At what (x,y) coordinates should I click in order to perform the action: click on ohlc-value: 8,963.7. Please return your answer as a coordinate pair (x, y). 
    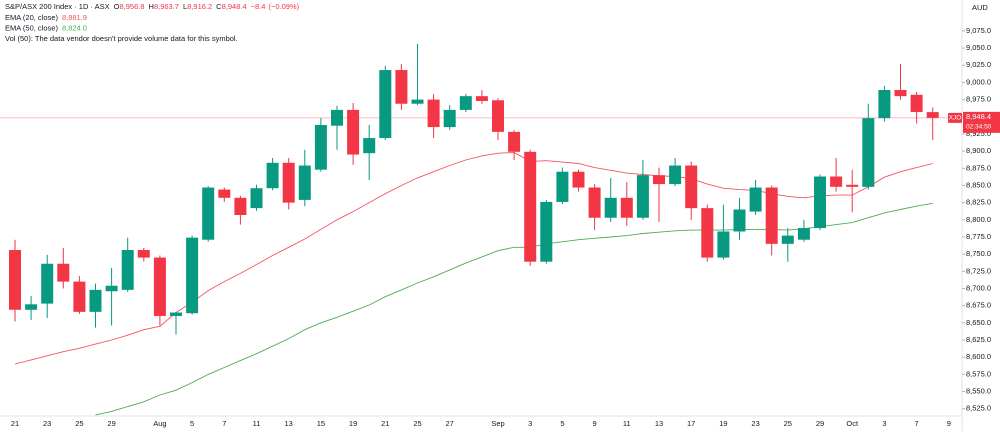
    Looking at the image, I should click on (166, 6).